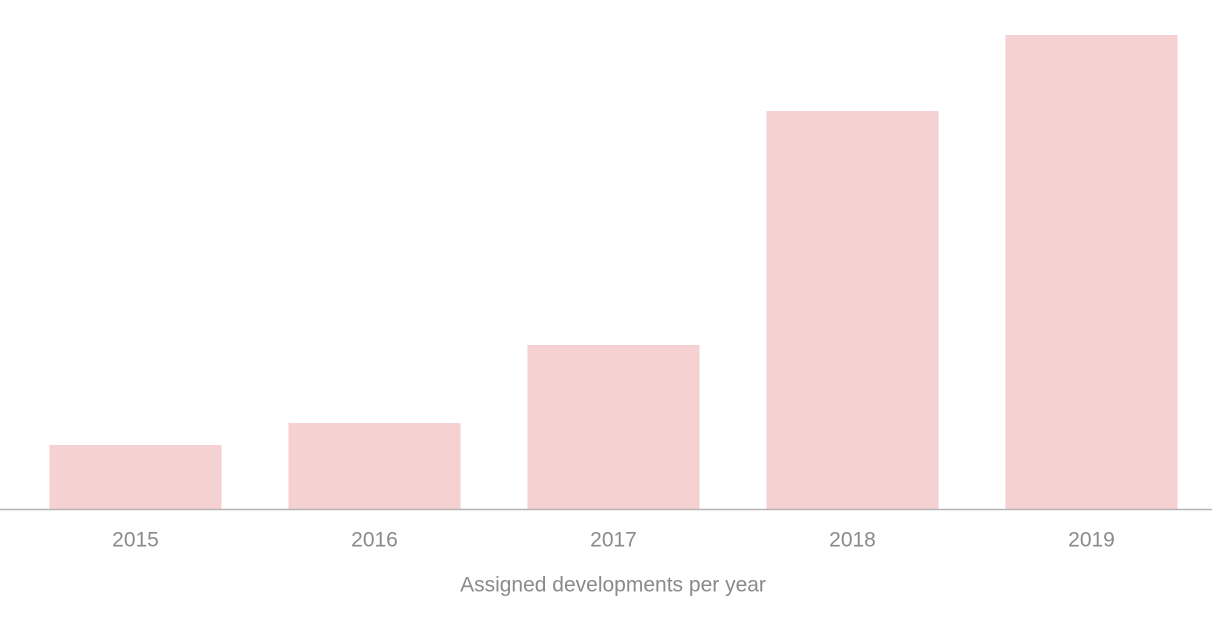 The height and width of the screenshot is (619, 1220). What do you see at coordinates (613, 540) in the screenshot?
I see `x-tick-label: 2017` at bounding box center [613, 540].